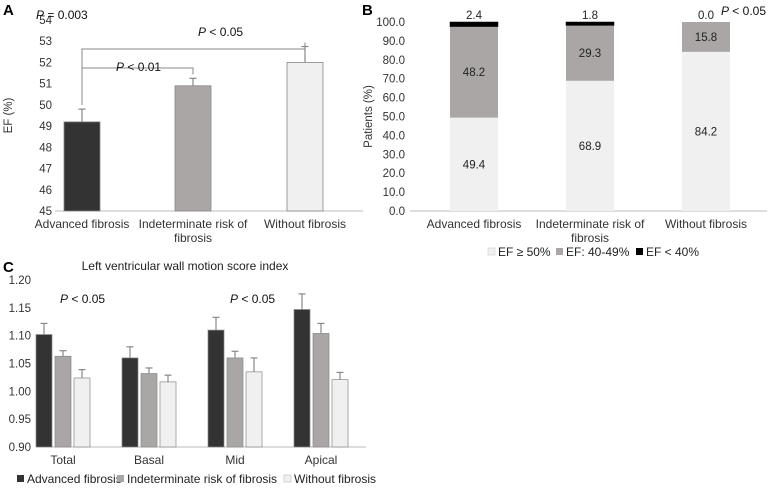 Image resolution: width=771 pixels, height=491 pixels. What do you see at coordinates (474, 224) in the screenshot?
I see `panel-b-x-tick: Advanced fibrosis` at bounding box center [474, 224].